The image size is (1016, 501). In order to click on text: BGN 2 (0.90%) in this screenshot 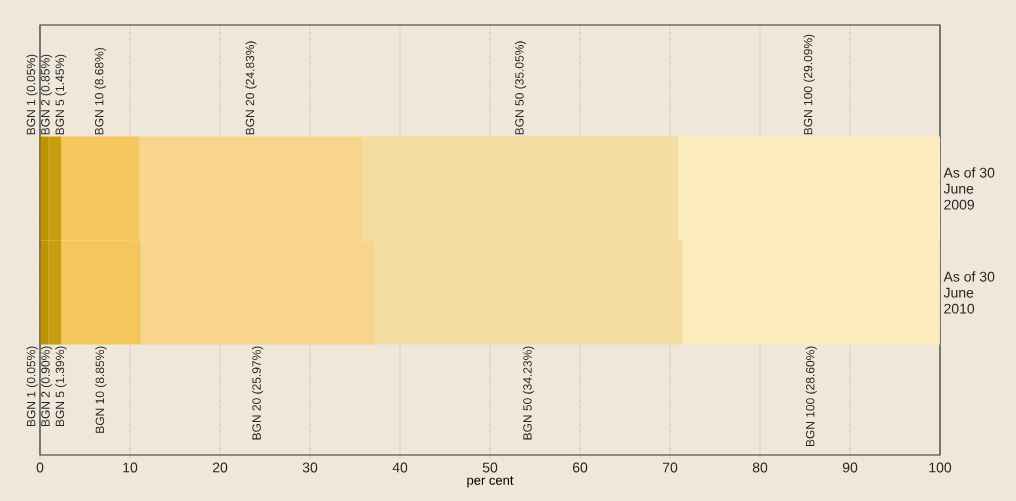, I will do `click(46, 386)`.